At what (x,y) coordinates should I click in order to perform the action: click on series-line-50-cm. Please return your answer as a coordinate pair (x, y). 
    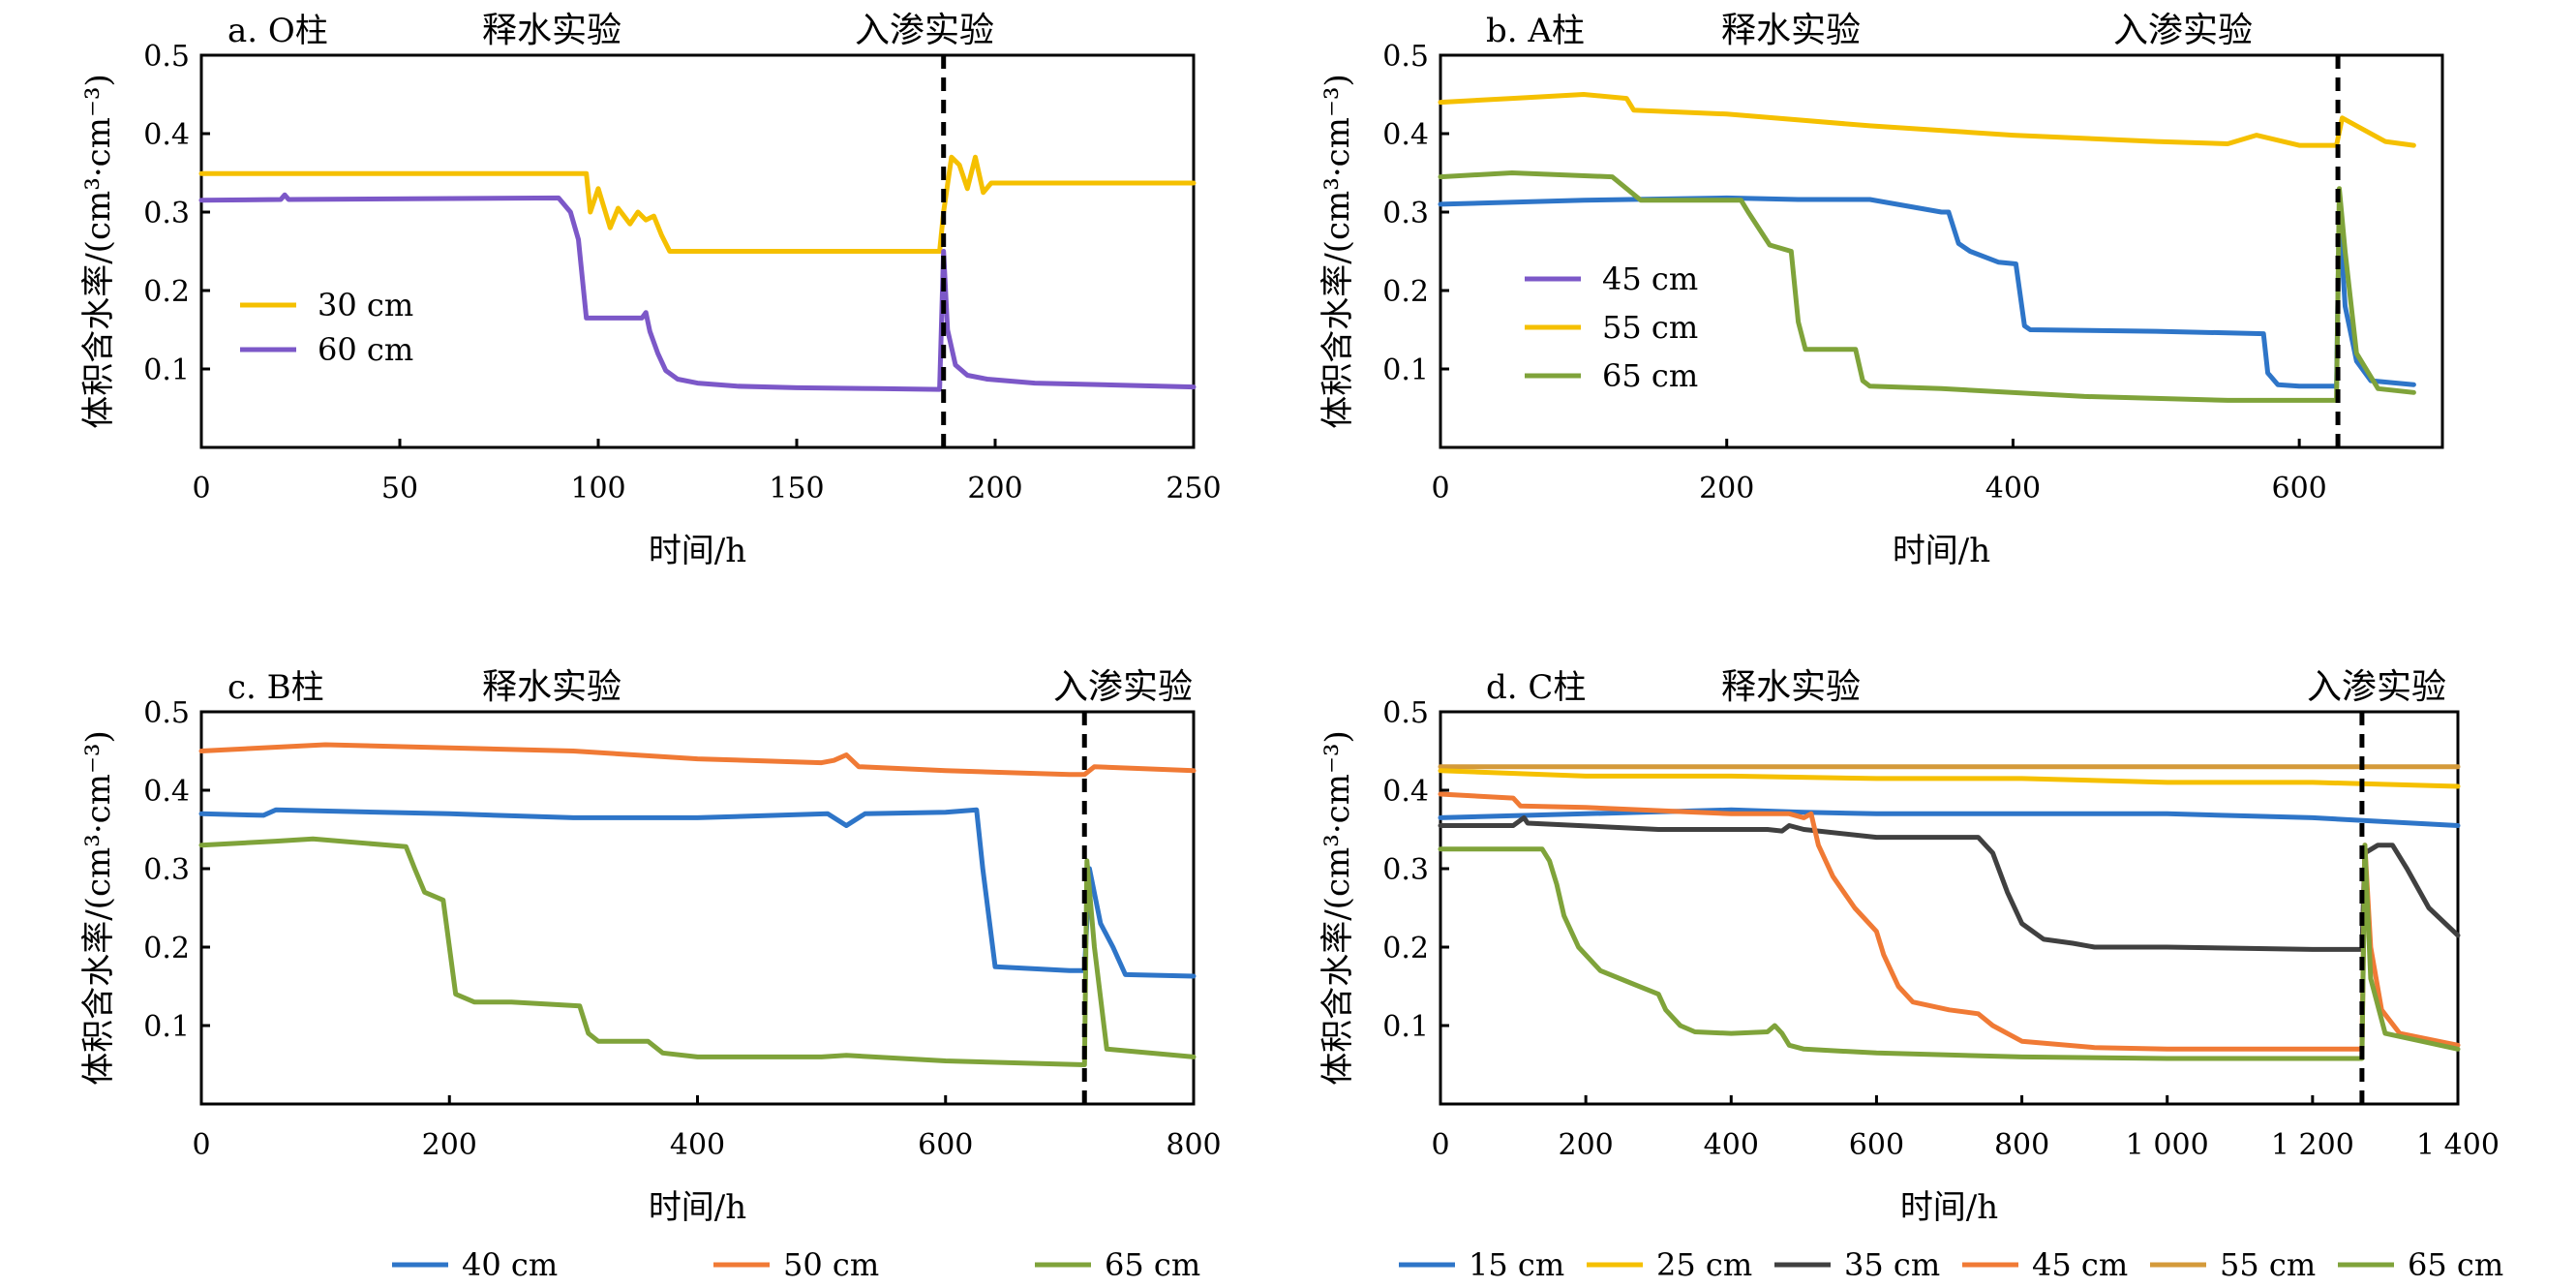
    Looking at the image, I should click on (697, 760).